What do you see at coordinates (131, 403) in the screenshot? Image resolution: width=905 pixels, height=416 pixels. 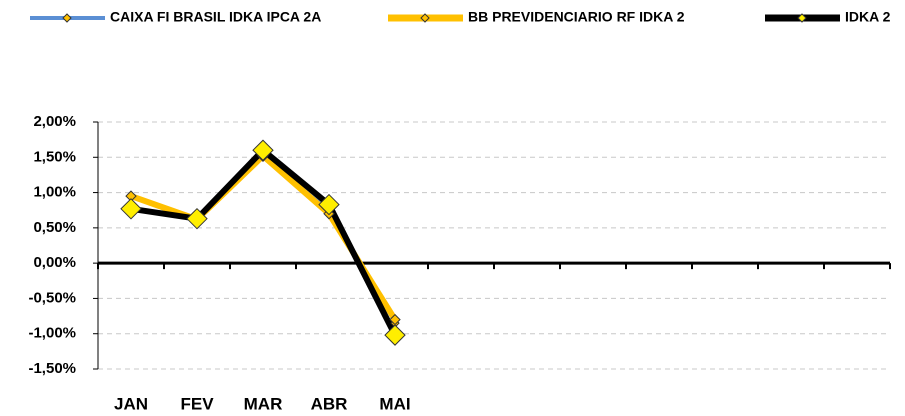 I see `x-tick-label: JAN` at bounding box center [131, 403].